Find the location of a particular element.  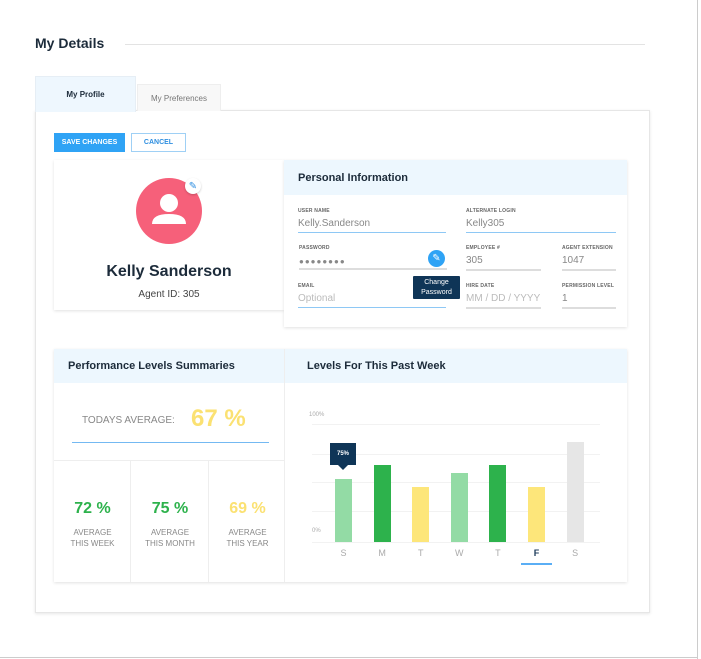

average-label-line: THIS MONTH is located at coordinates (170, 543).